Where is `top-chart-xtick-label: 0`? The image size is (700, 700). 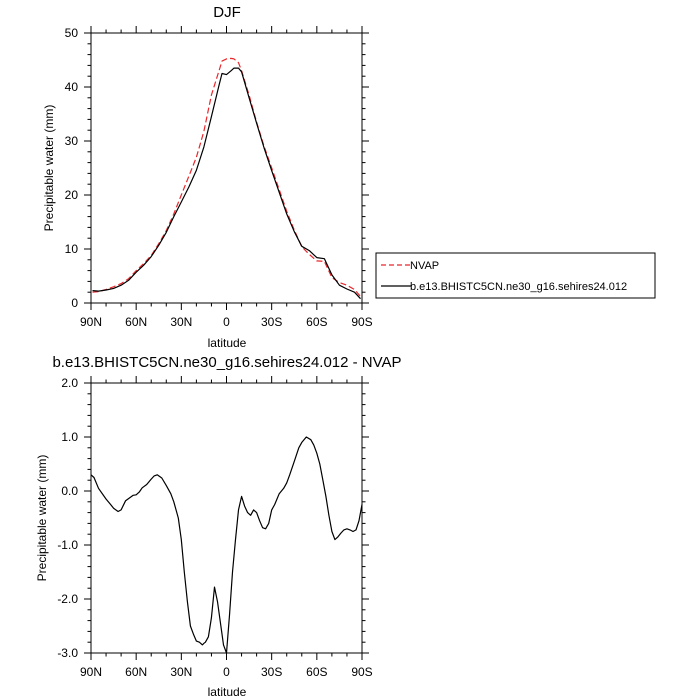 top-chart-xtick-label: 0 is located at coordinates (226, 322).